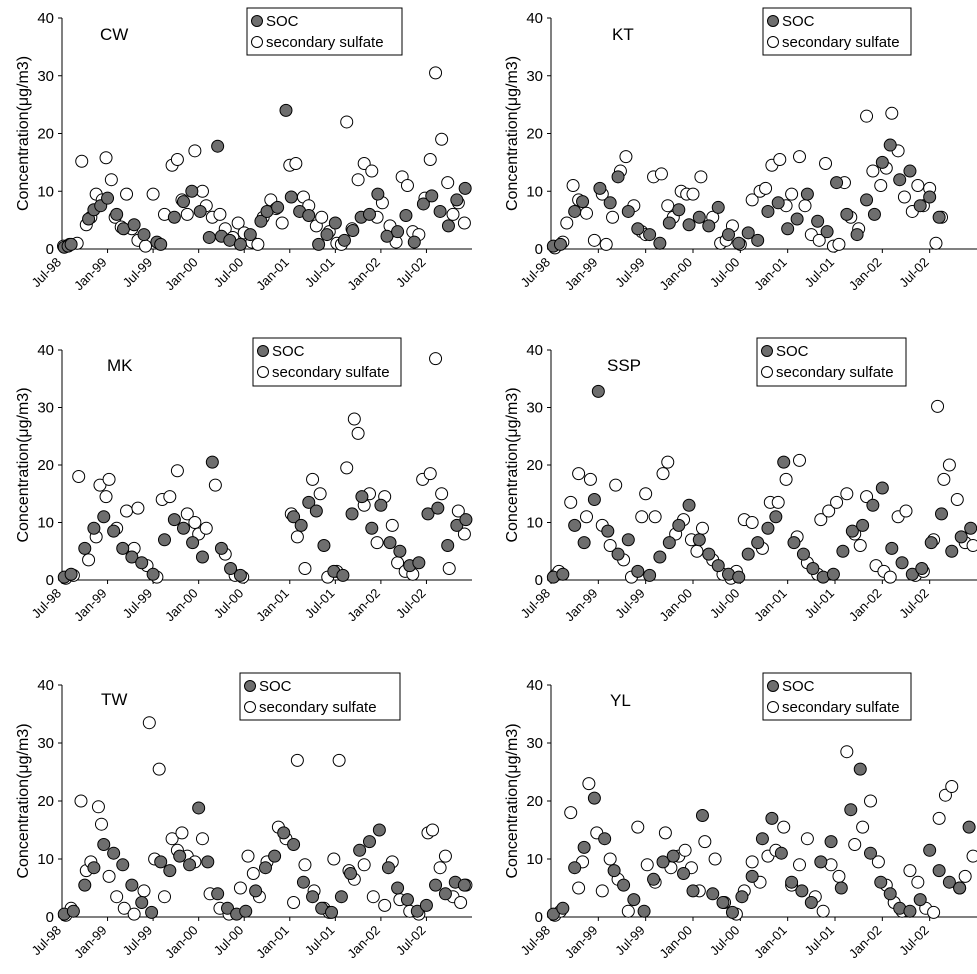  What do you see at coordinates (534, 134) in the screenshot?
I see `y-tick-label: 20` at bounding box center [534, 134].